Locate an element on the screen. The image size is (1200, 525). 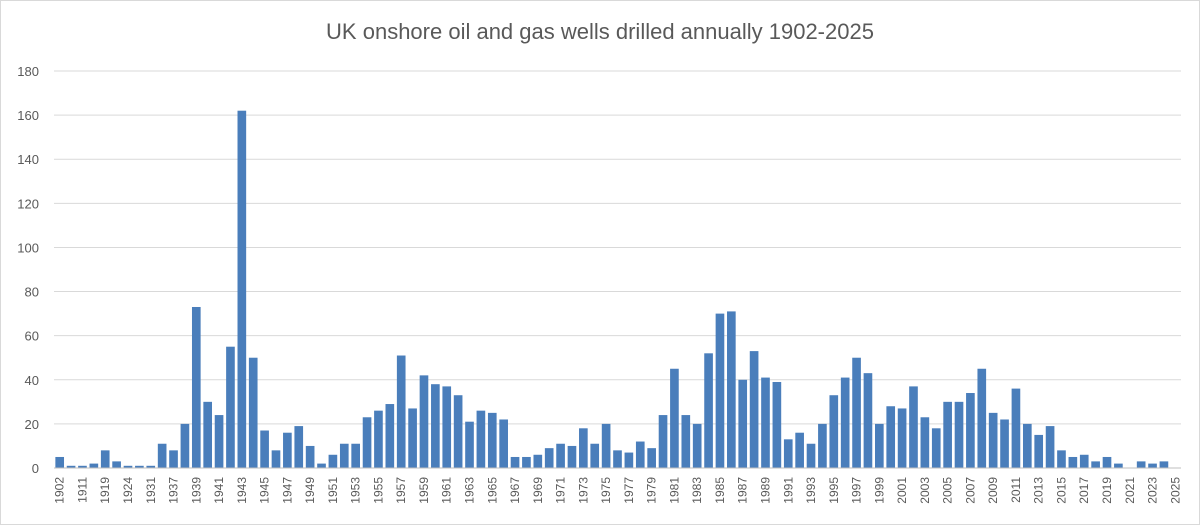
bar-2014 is located at coordinates (1050, 447).